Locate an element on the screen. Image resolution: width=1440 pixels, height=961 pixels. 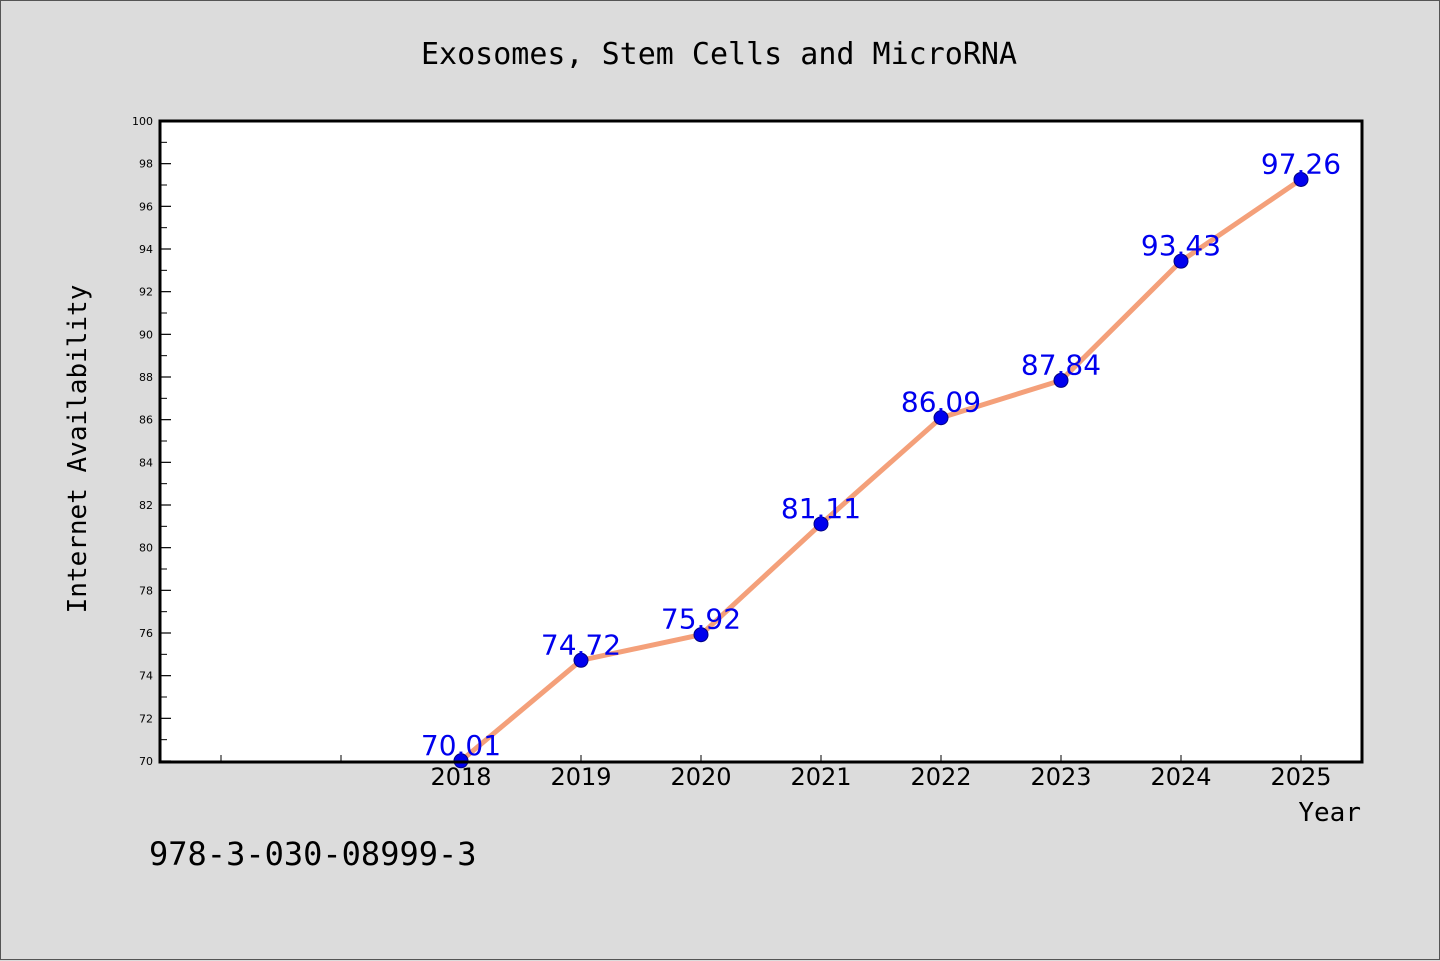
data-label: 81.11 is located at coordinates (821, 508).